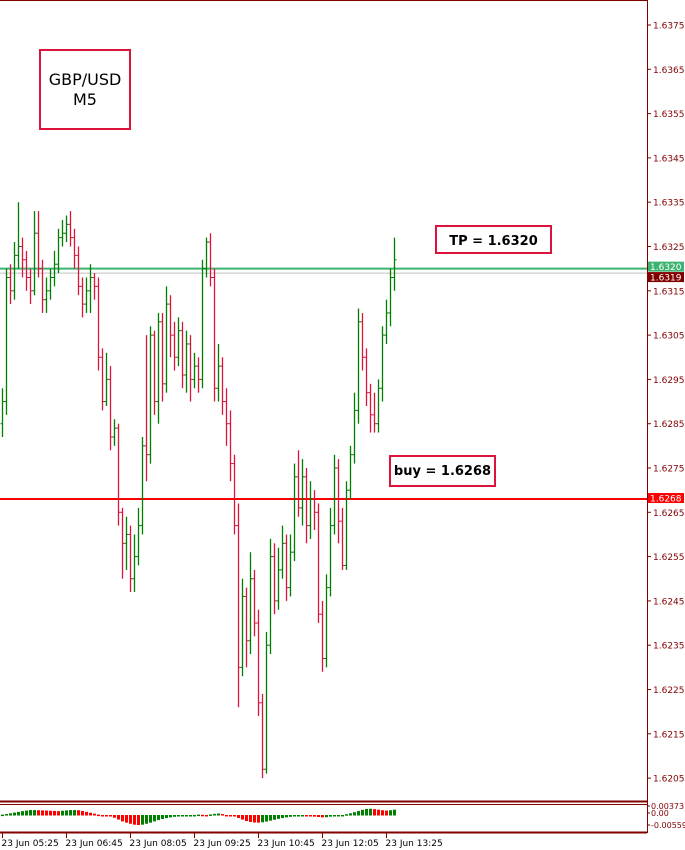 The image size is (685, 850). What do you see at coordinates (669, 780) in the screenshot?
I see `y-tick-label: 1.6205` at bounding box center [669, 780].